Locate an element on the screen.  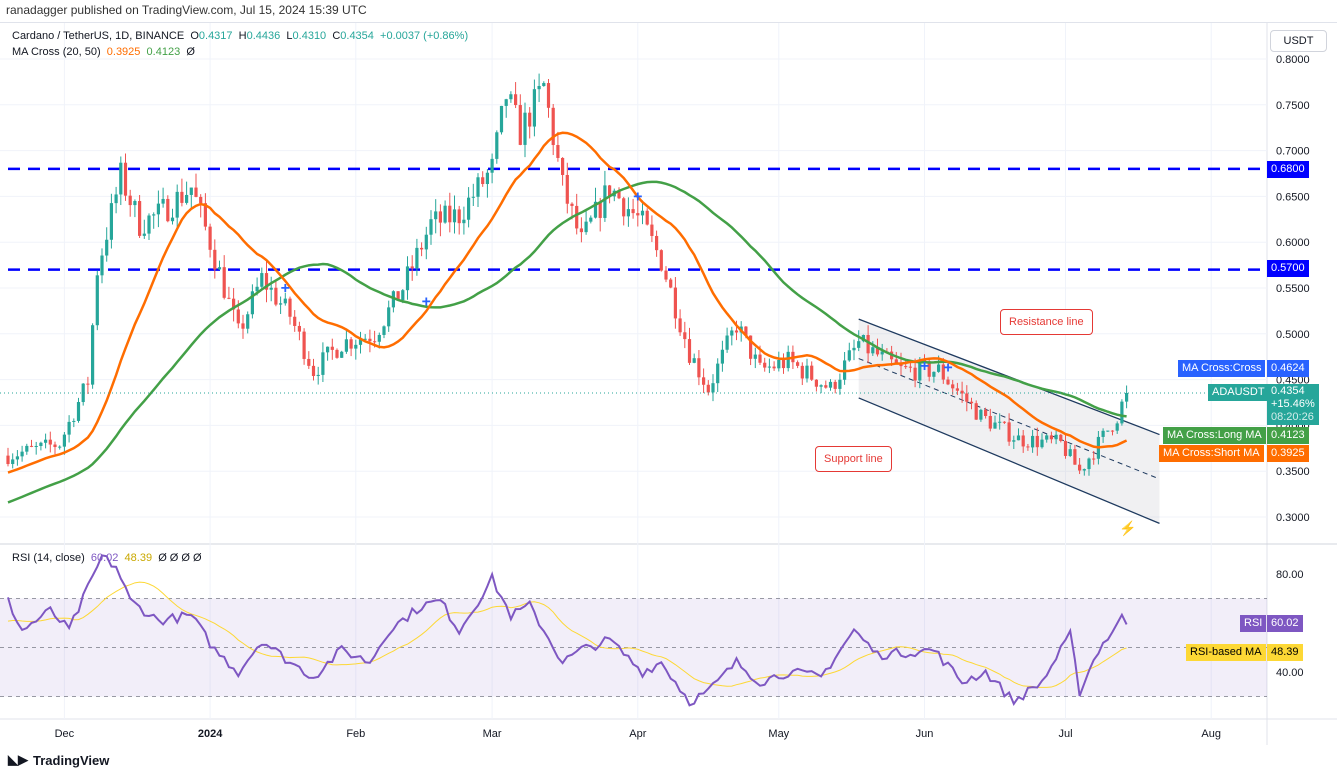
price-tick-label: 0.5500 is located at coordinates (1293, 289).